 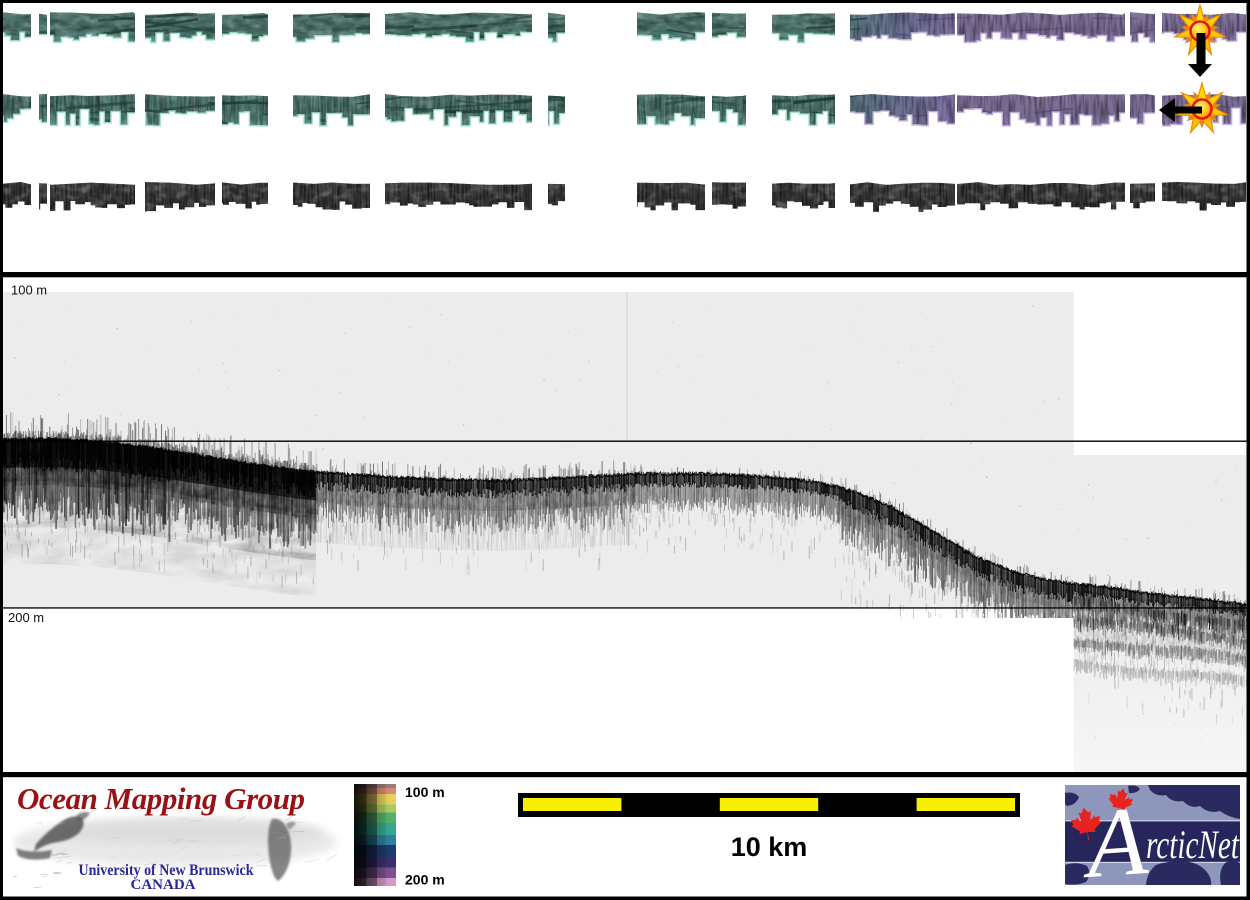 I want to click on svg-text: CANADA, so click(x=163, y=885).